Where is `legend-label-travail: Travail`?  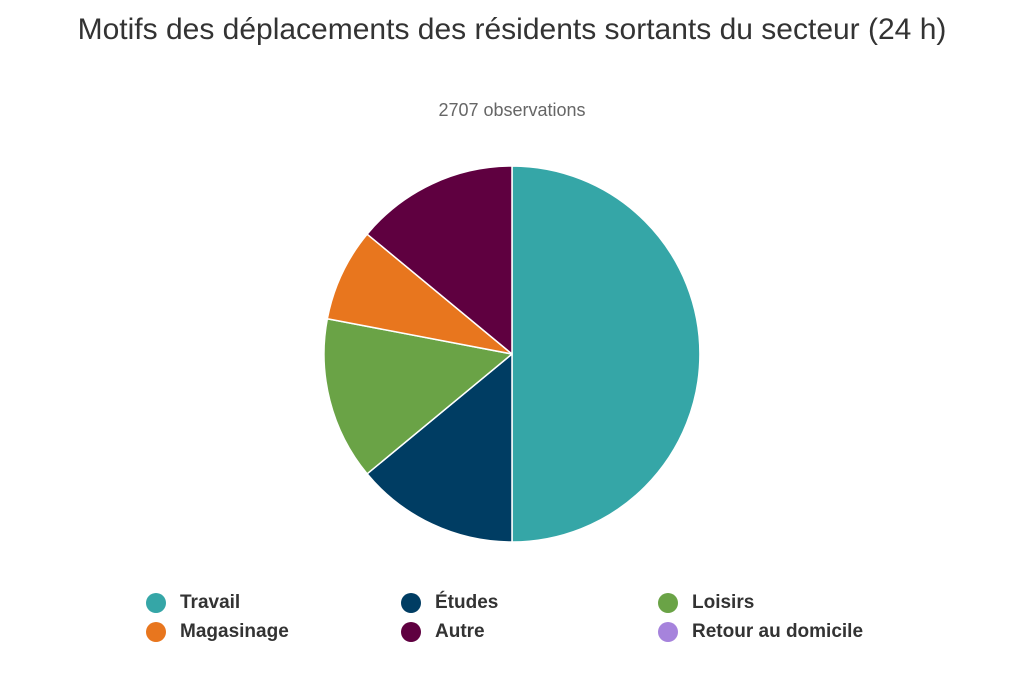 legend-label-travail: Travail is located at coordinates (210, 602).